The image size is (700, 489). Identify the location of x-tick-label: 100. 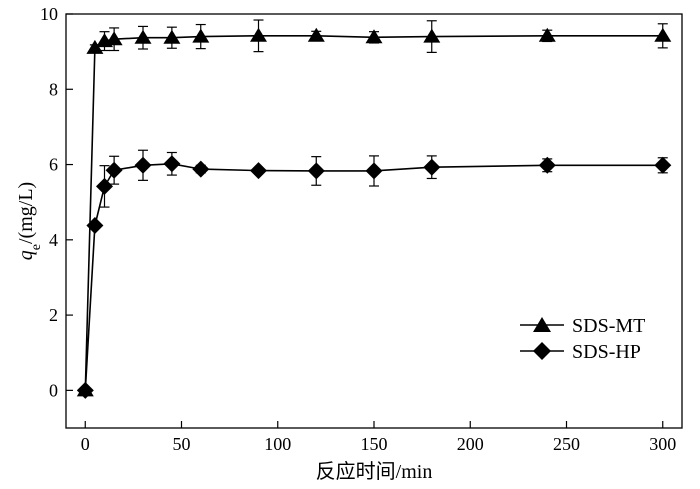
(277, 444).